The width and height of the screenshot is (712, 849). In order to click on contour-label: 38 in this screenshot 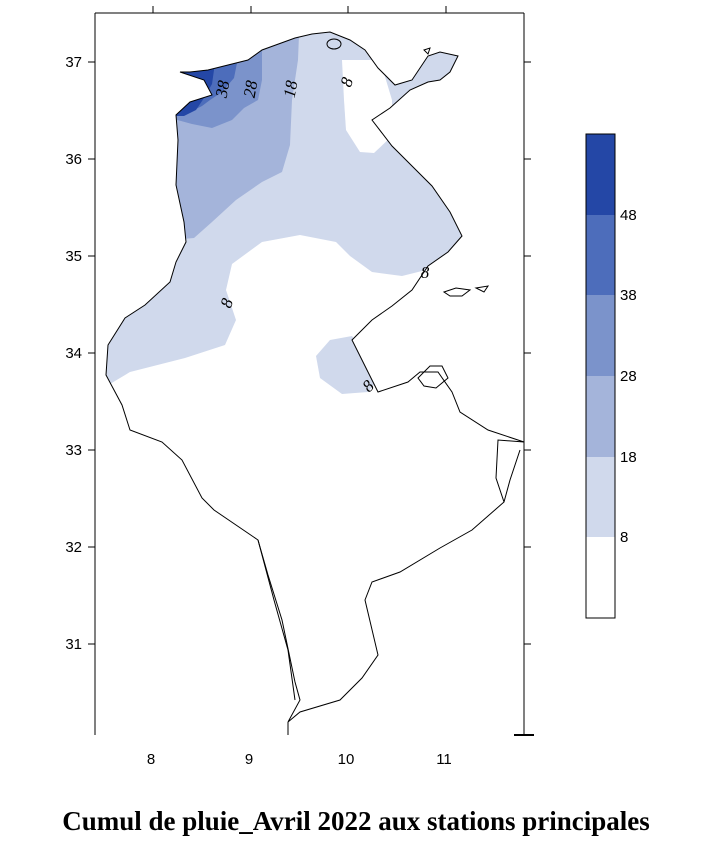, I will do `click(223, 90)`.